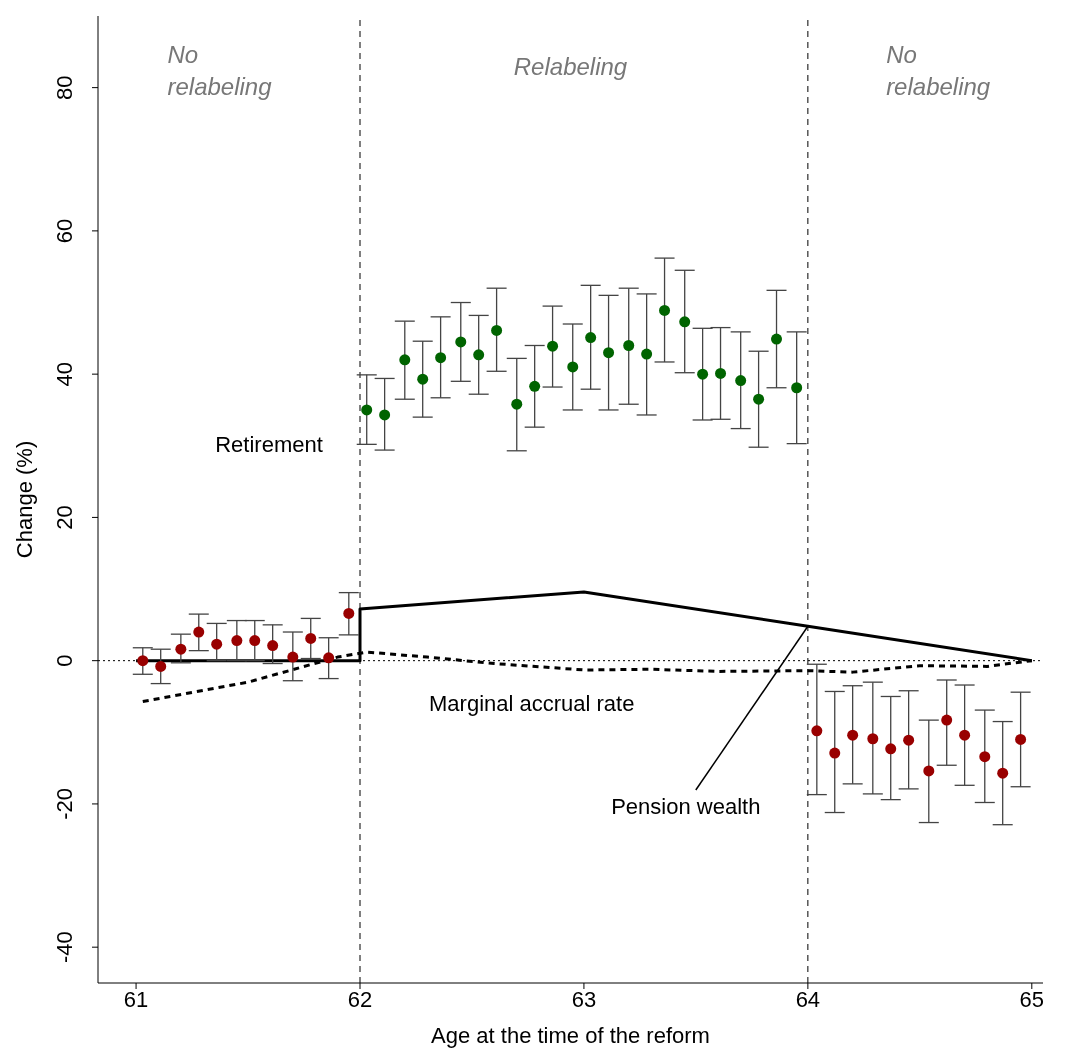  I want to click on x-tick-label: 61, so click(136, 999).